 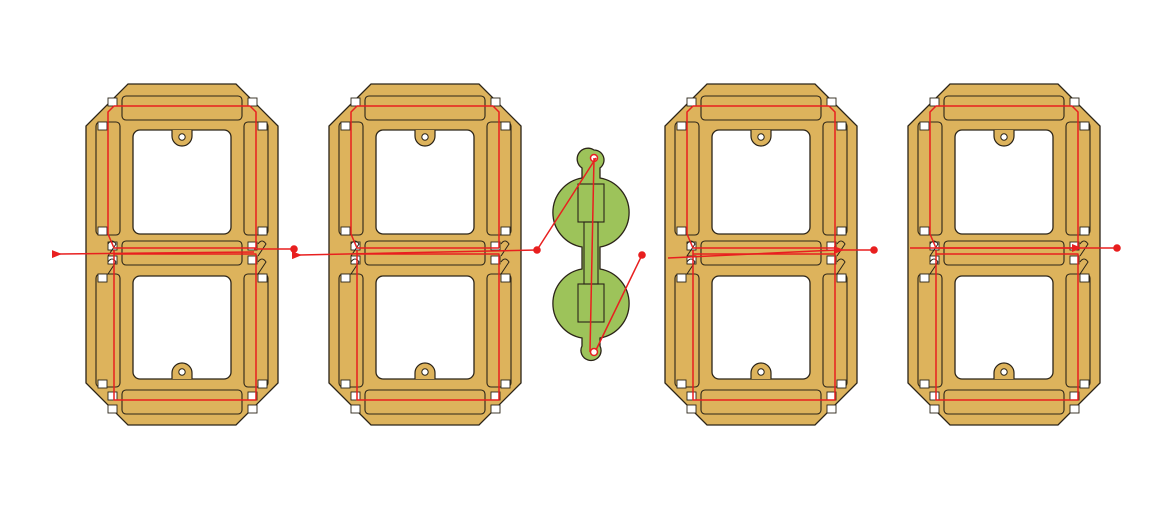 I want to click on colon-outline, so click(x=591, y=254).